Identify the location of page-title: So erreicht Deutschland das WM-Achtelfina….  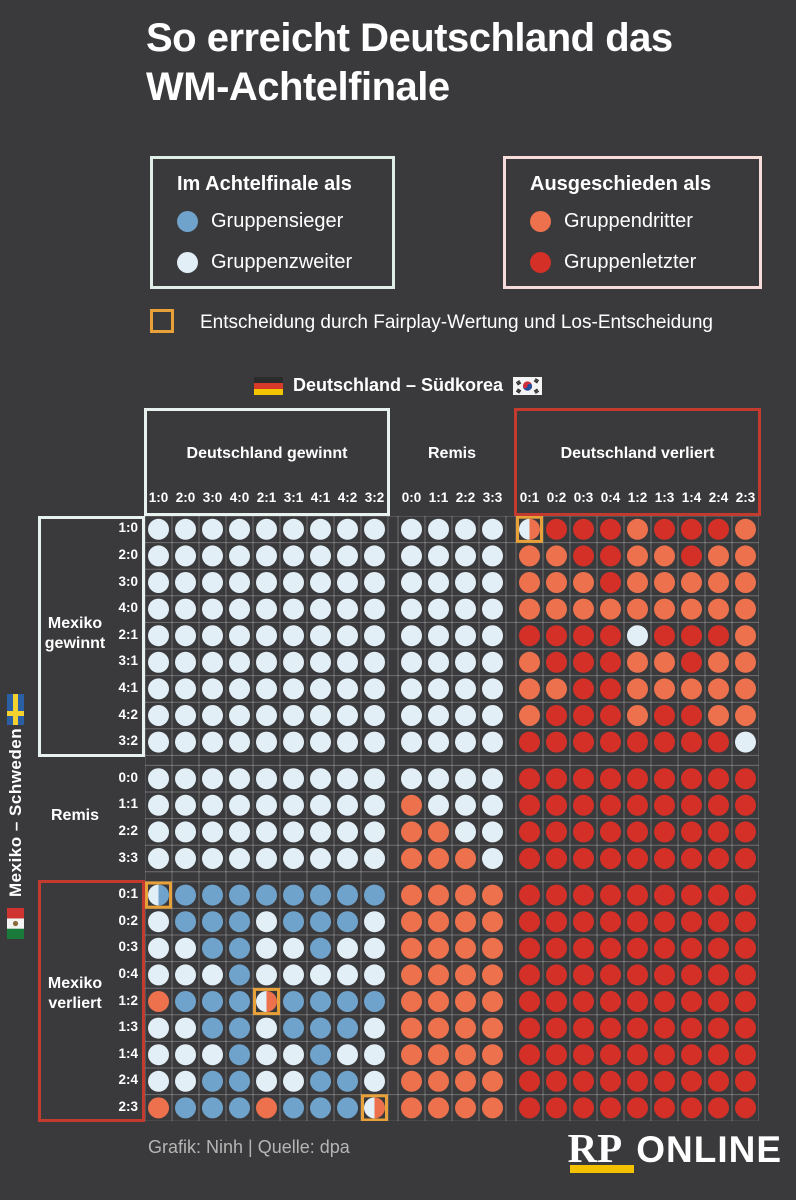
(409, 63).